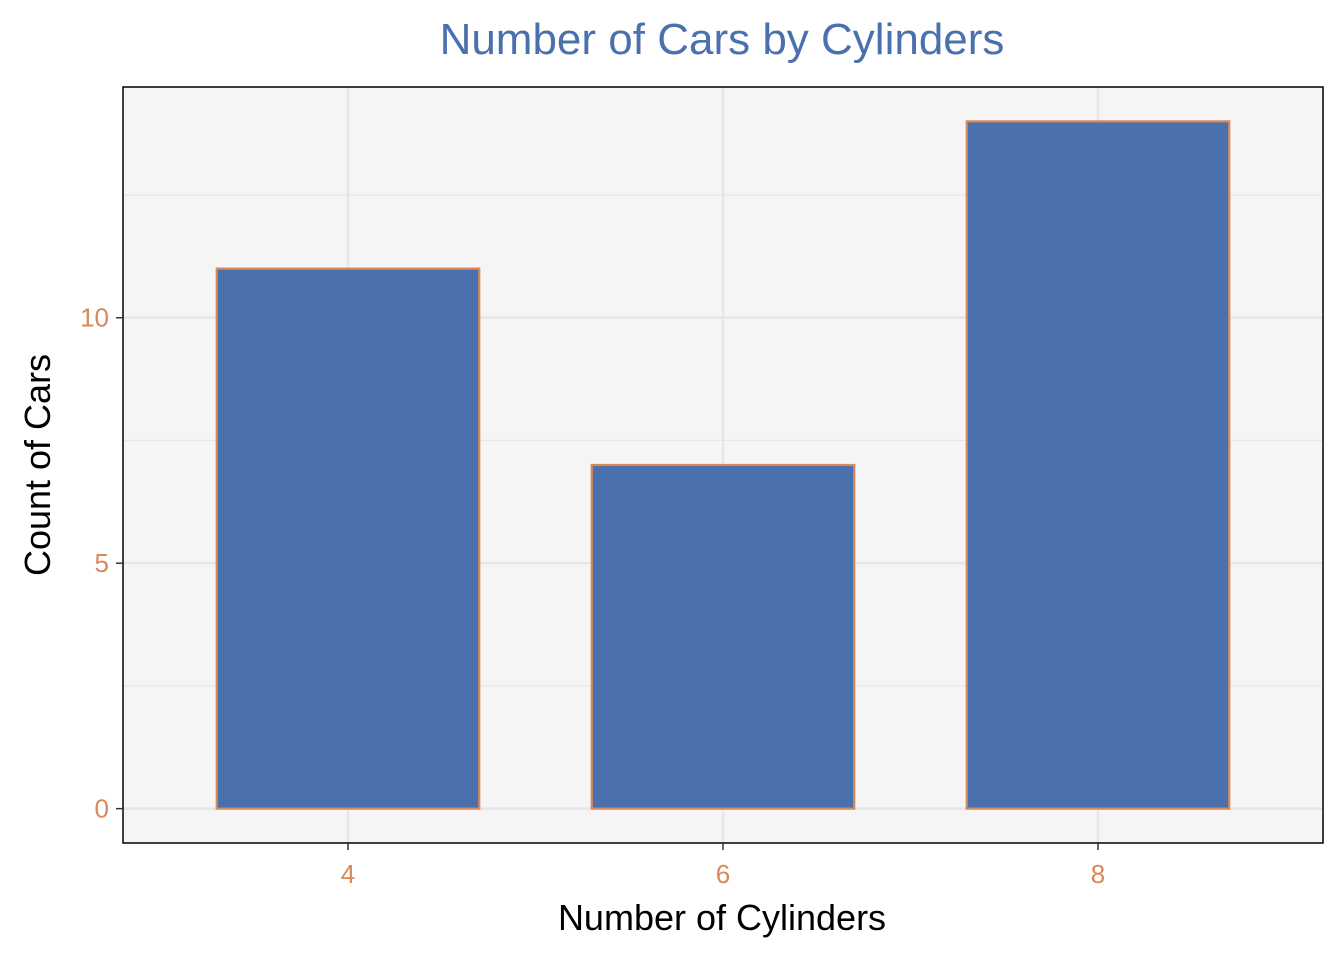 This screenshot has width=1344, height=960. Describe the element at coordinates (102, 809) in the screenshot. I see `y-tick-label: 0` at that location.